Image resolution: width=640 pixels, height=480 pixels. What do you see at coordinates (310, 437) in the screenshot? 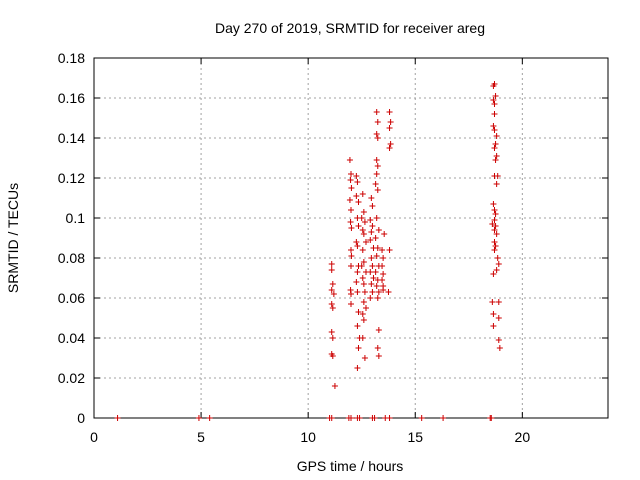
I see `x-tick-labels: 0 5 10 15 20` at bounding box center [310, 437].